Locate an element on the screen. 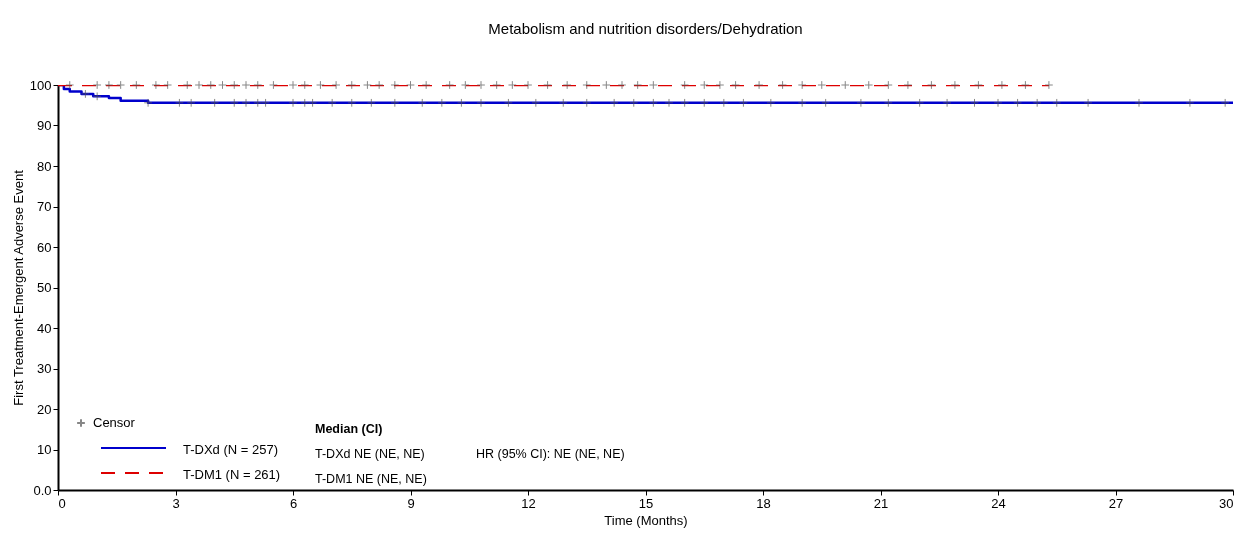  x-tick-label: 9 is located at coordinates (411, 503).